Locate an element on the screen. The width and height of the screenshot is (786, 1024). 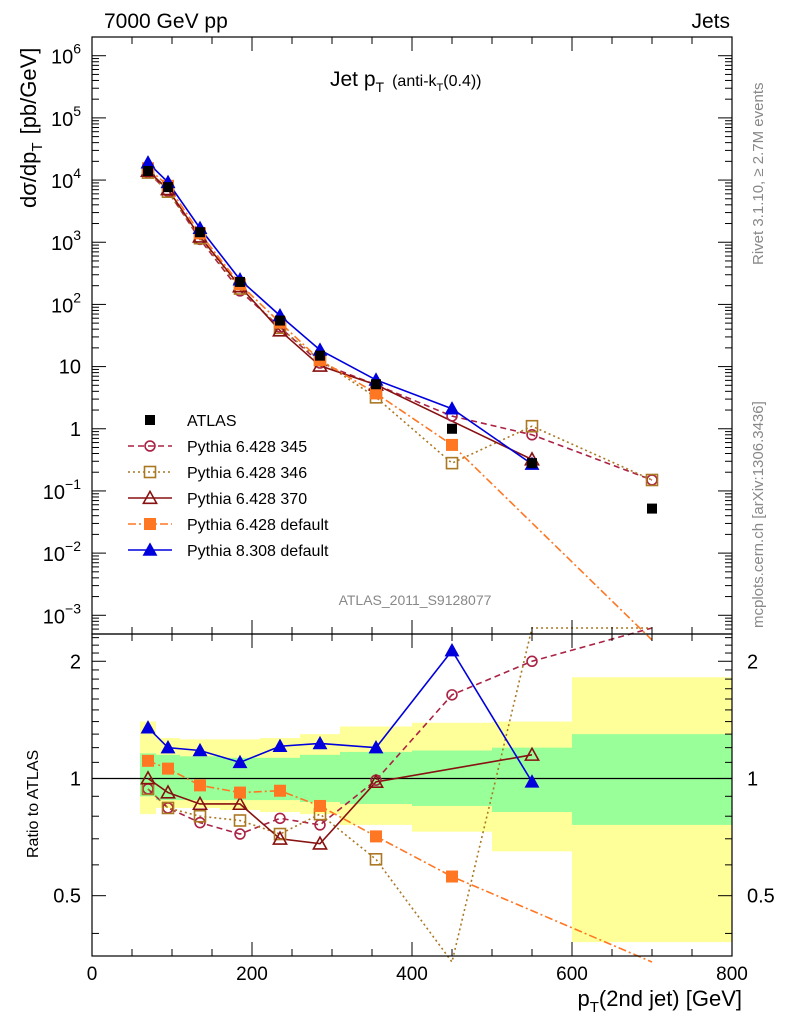
y-tick-label: 10³ is located at coordinates (66, 241).